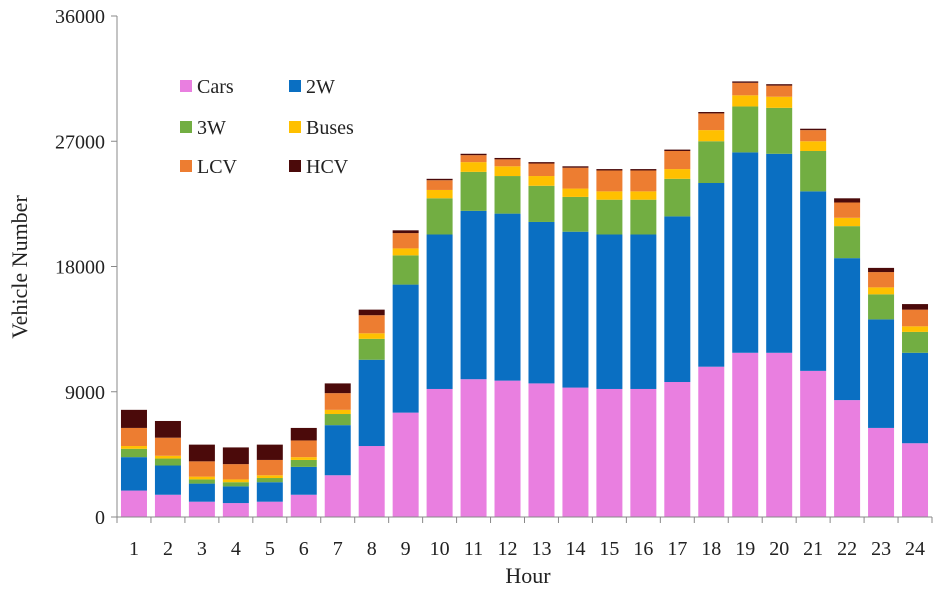 The width and height of the screenshot is (935, 592). I want to click on x-tick-label: 15, so click(609, 549).